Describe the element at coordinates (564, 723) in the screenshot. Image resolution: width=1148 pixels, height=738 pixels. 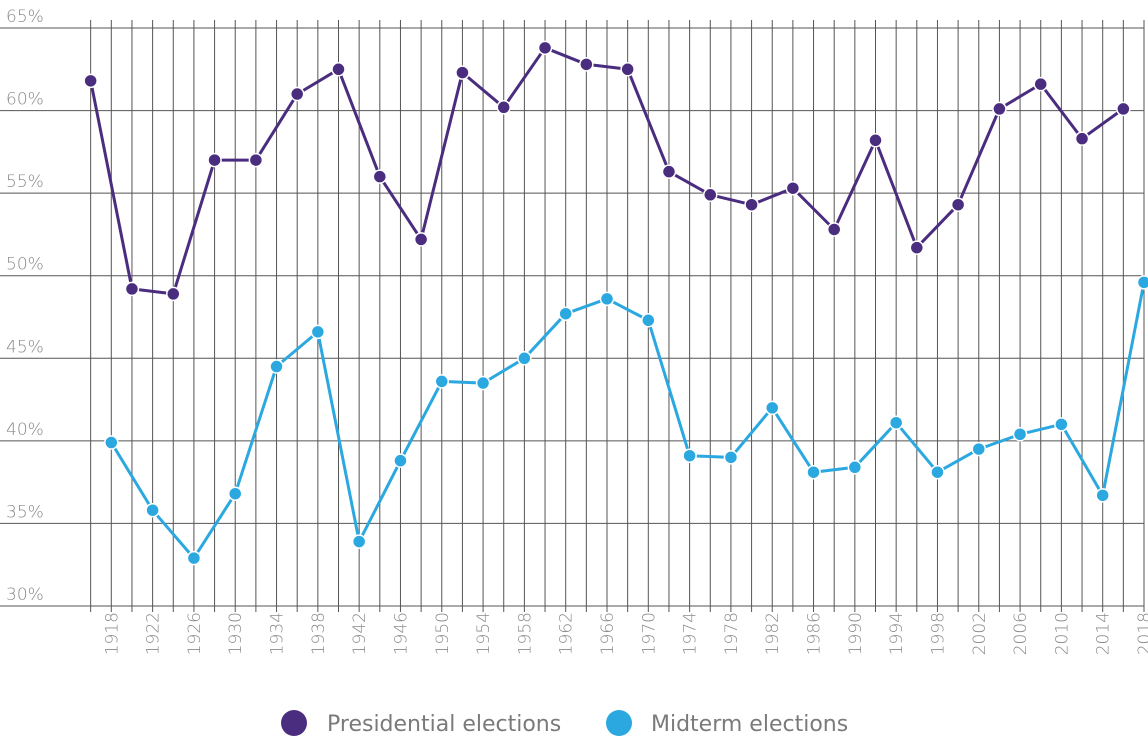
I see `legend: Presidential elections Midterm elections` at that location.